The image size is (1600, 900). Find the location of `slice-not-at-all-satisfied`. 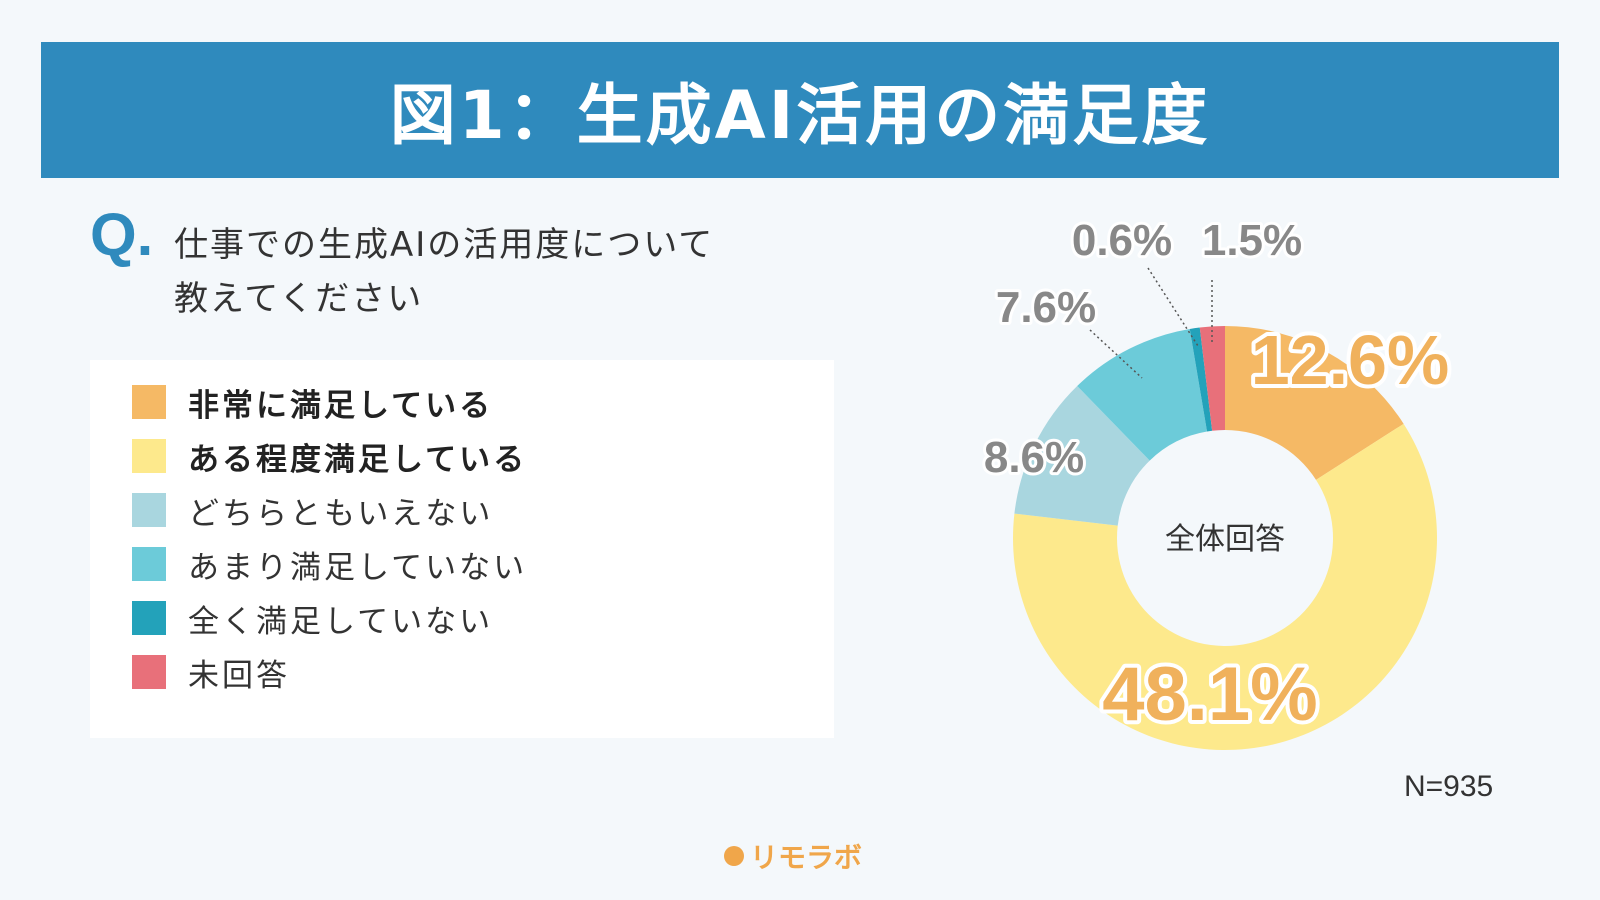

slice-not-at-all-satisfied is located at coordinates (1201, 379).